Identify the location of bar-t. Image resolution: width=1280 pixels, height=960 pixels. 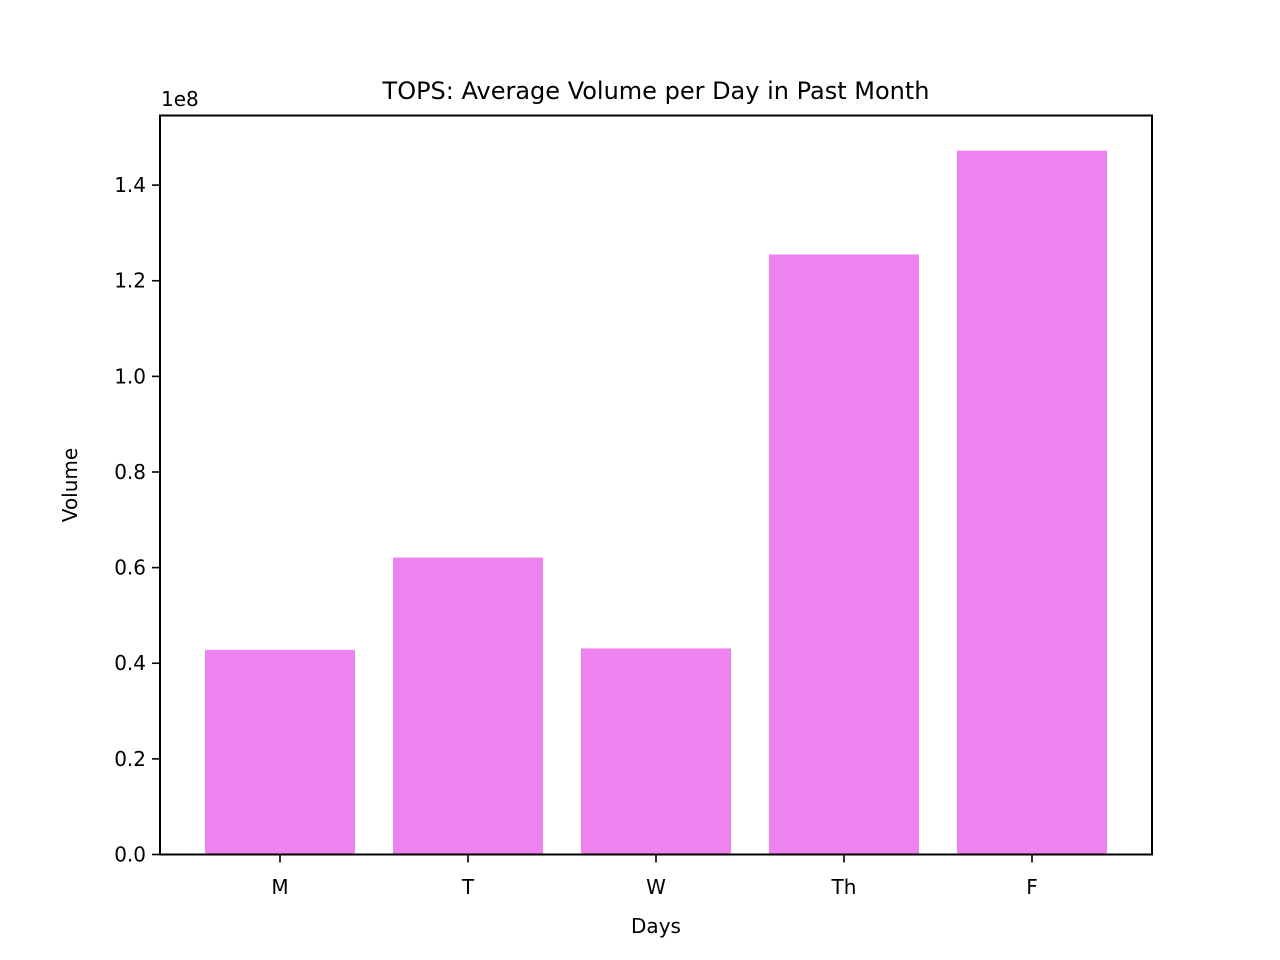
(468, 706).